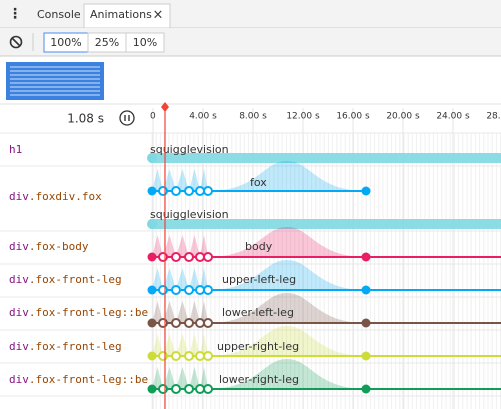 The width and height of the screenshot is (501, 409). I want to click on time-tick-label: 0, so click(153, 117).